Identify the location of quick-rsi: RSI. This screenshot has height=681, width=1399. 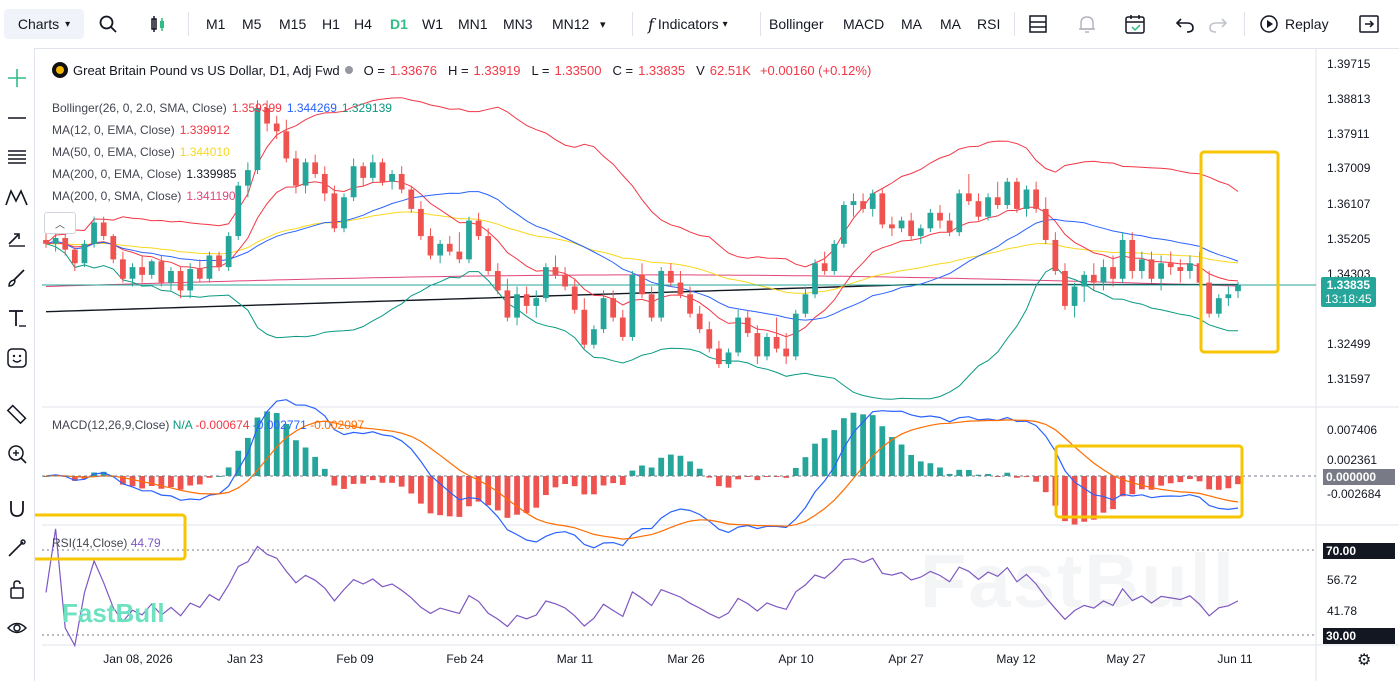
(989, 24).